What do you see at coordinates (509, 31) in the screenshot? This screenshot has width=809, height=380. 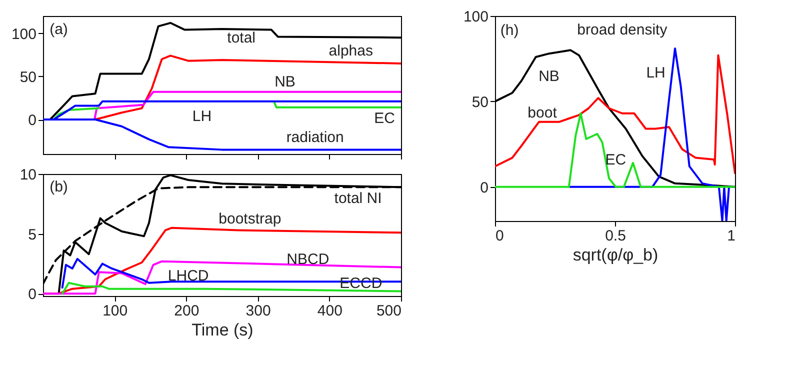 I see `annotation: (h)` at bounding box center [509, 31].